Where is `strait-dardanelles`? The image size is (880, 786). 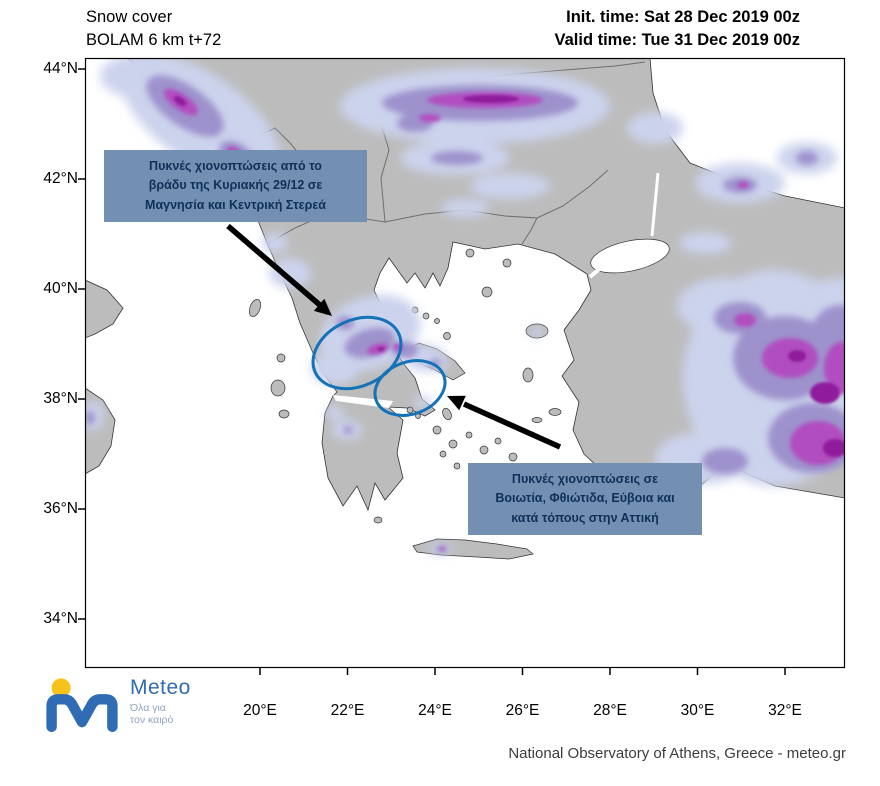 strait-dardanelles is located at coordinates (597, 270).